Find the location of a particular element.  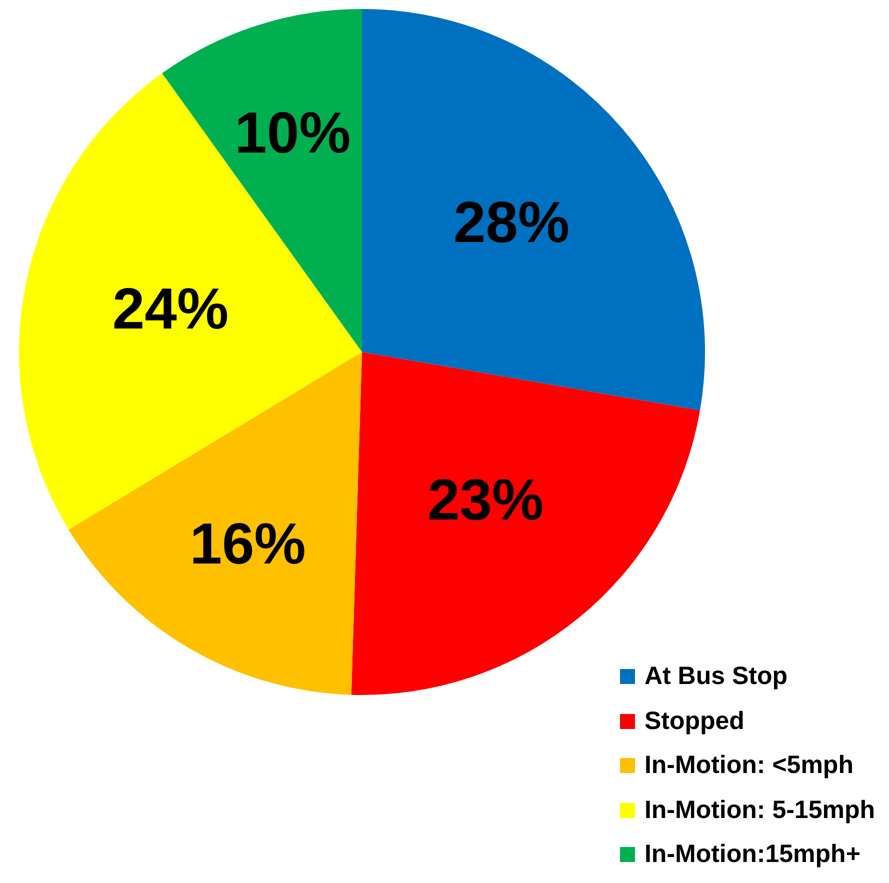

data-label: 24% is located at coordinates (170, 309).